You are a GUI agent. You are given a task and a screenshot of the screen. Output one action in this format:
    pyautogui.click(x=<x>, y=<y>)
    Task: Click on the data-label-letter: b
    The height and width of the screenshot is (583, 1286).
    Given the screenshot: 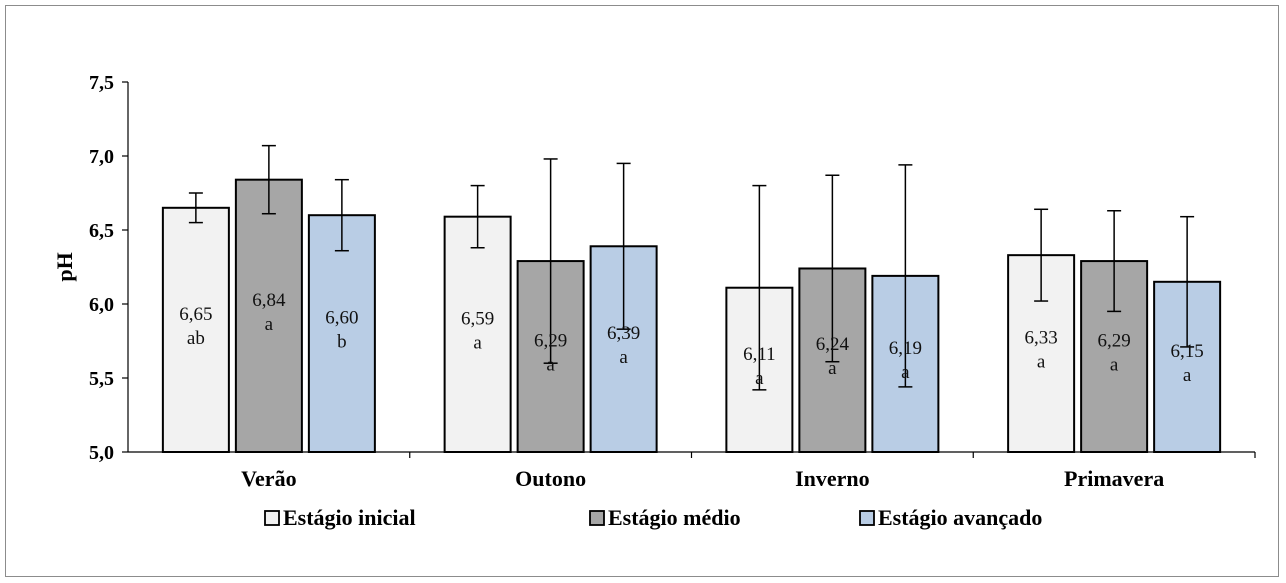 What is the action you would take?
    pyautogui.click(x=342, y=342)
    